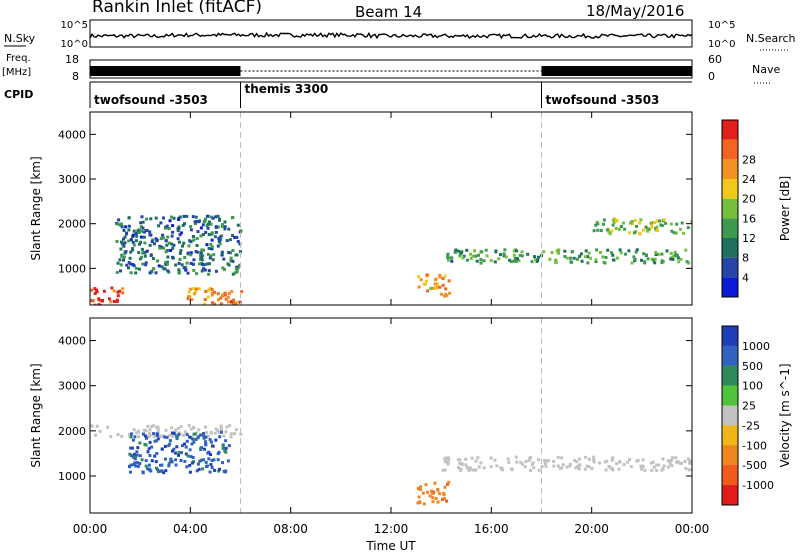 The width and height of the screenshot is (800, 554). Describe the element at coordinates (72, 59) in the screenshot. I see `freq-tick-top: 18` at that location.